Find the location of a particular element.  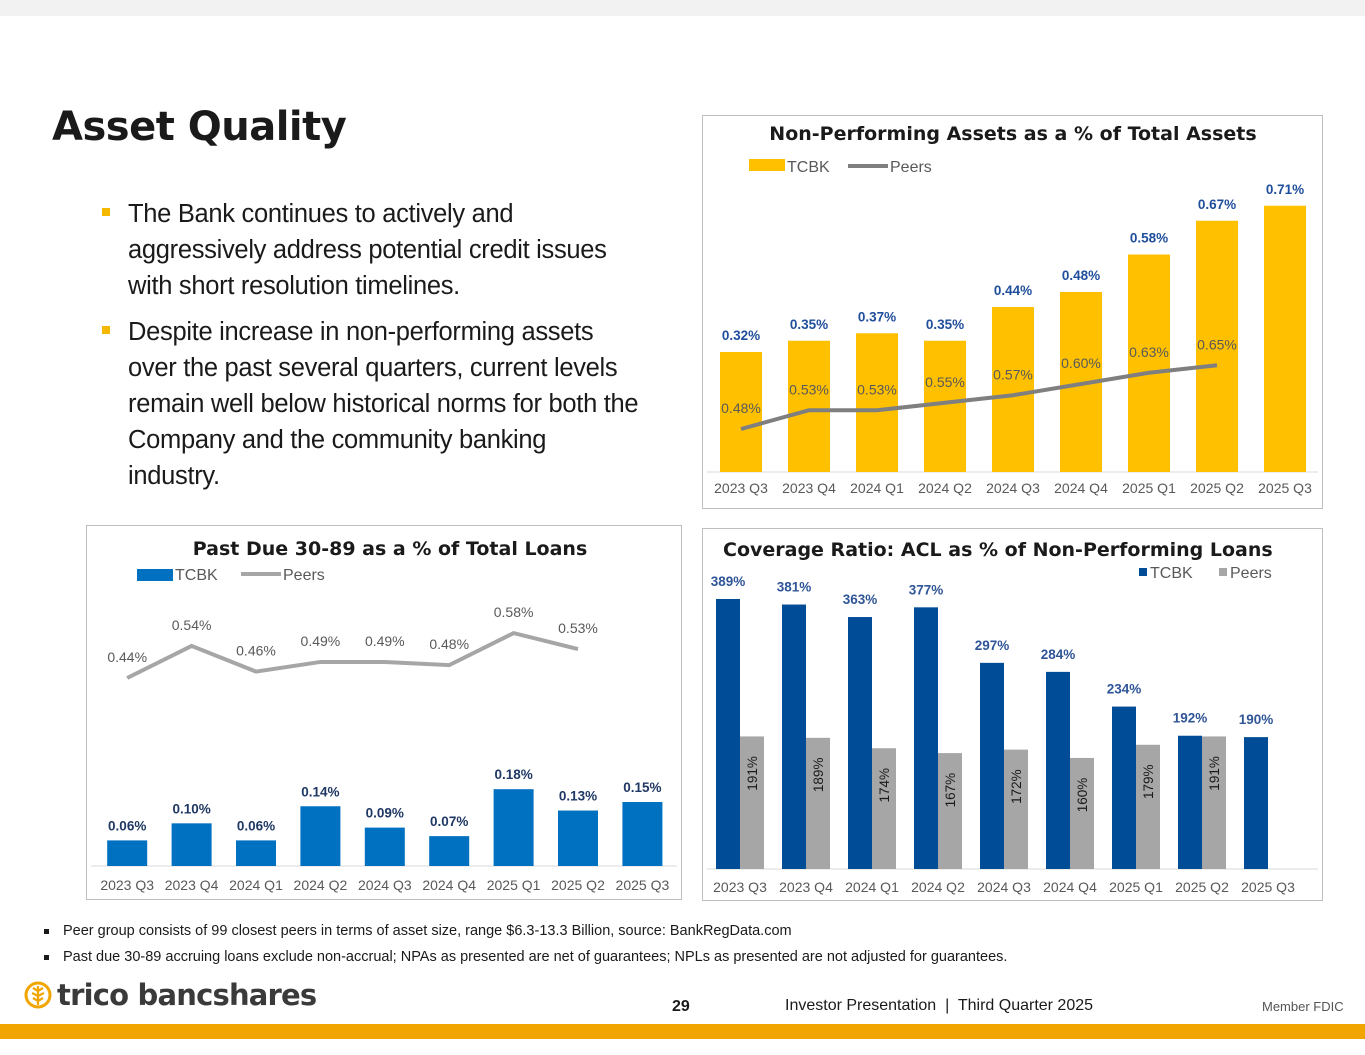

data-label-tcbk: 0.14% is located at coordinates (320, 791).